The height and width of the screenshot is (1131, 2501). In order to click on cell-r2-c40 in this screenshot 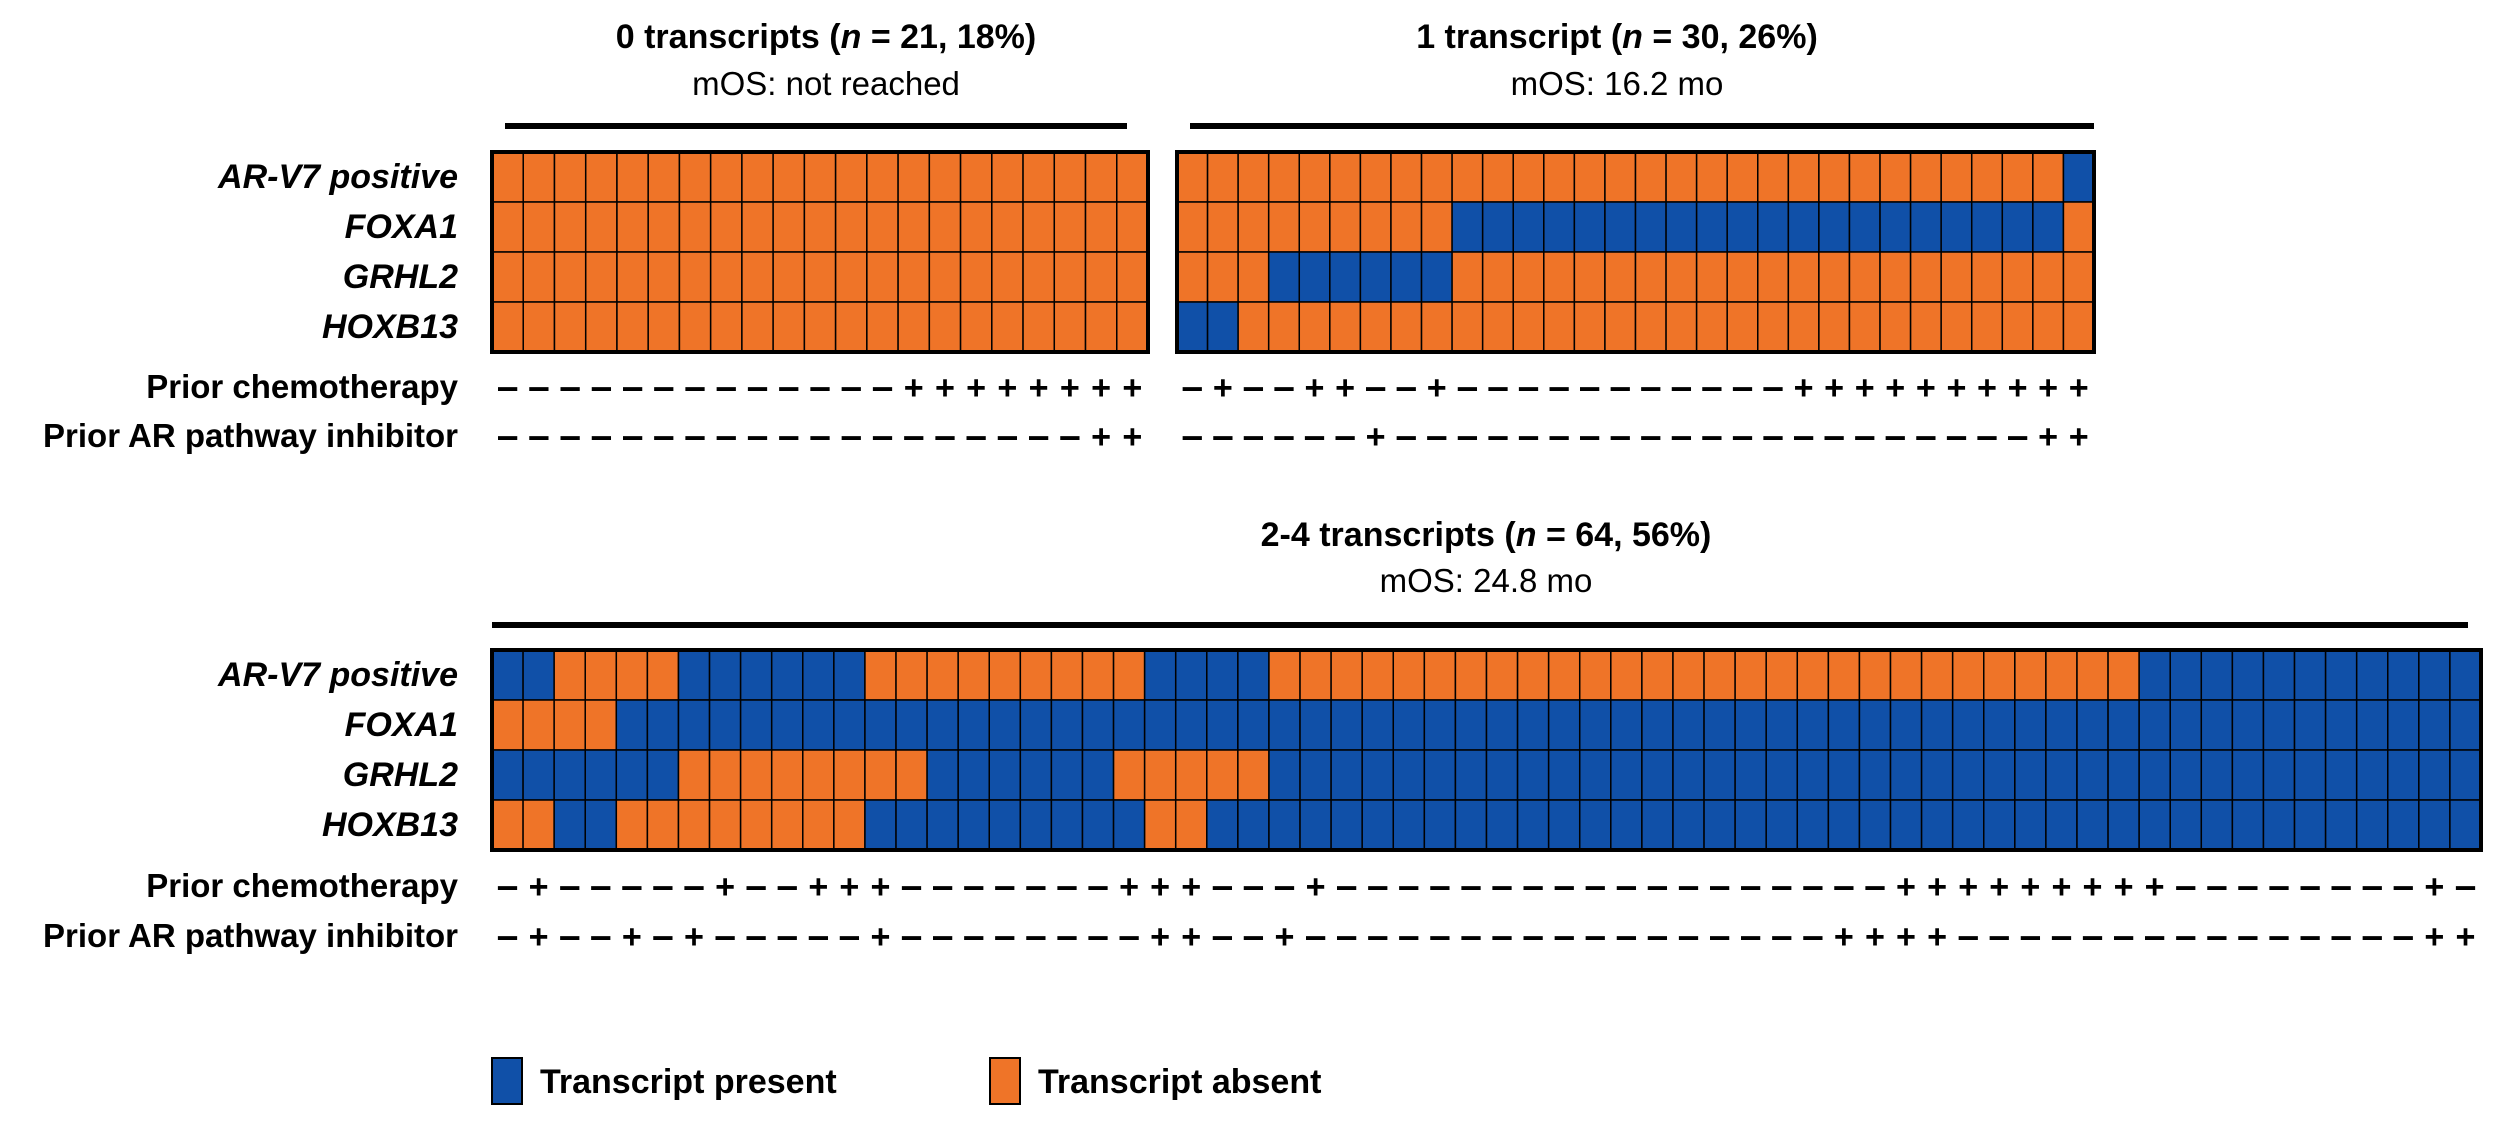, I will do `click(1750, 775)`.